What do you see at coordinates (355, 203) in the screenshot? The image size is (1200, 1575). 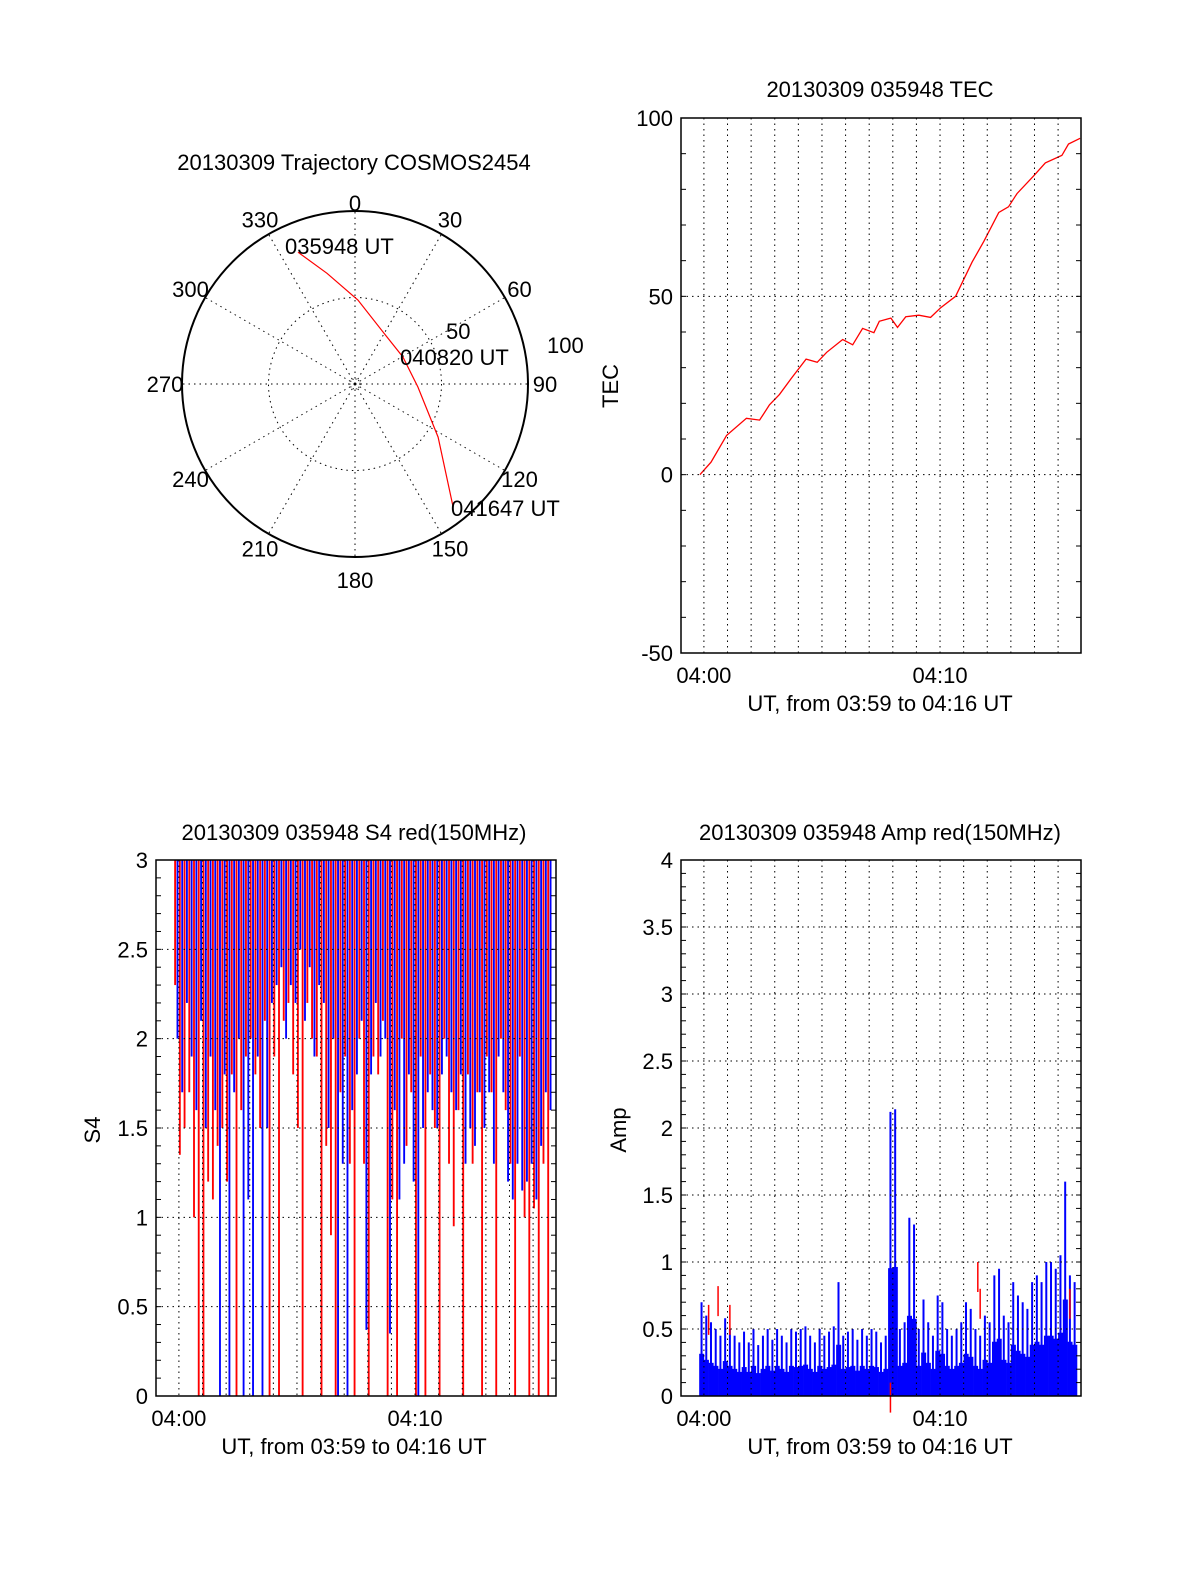 I see `angle-label-0: 0` at bounding box center [355, 203].